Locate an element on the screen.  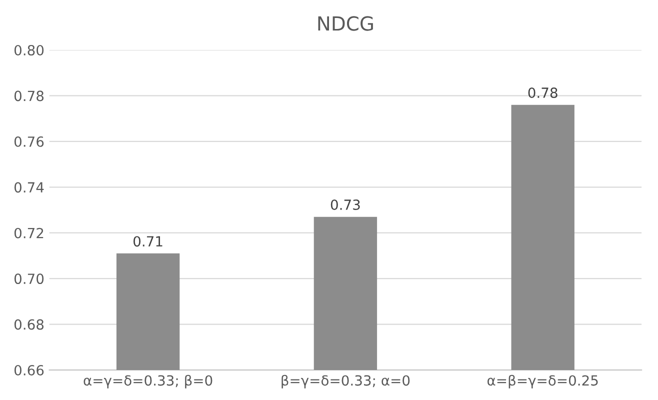
x-tick-label: α=β=γ=δ=0.25 is located at coordinates (543, 381).